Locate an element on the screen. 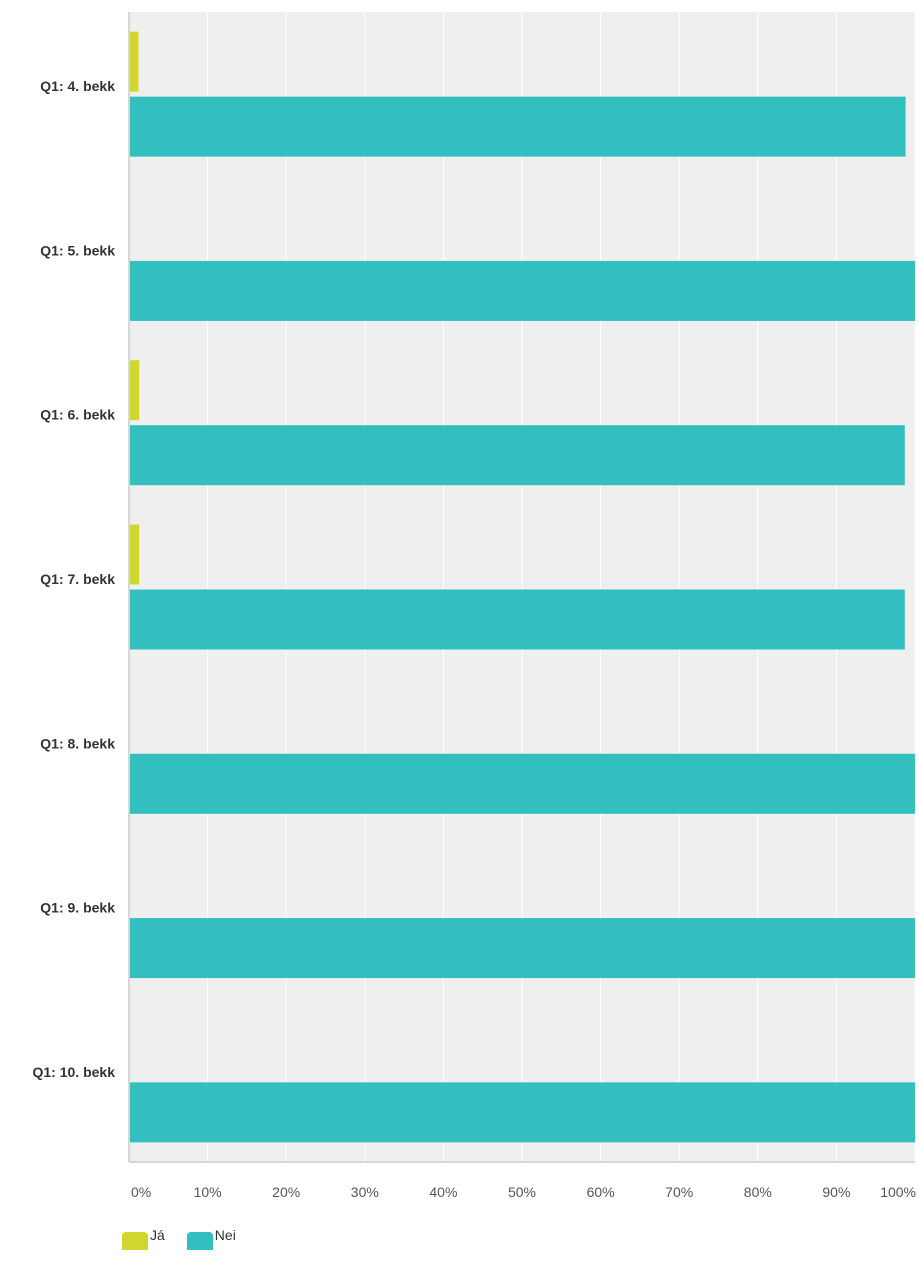 The height and width of the screenshot is (1286, 919). legend-label-nei: Nei is located at coordinates (225, 1235).